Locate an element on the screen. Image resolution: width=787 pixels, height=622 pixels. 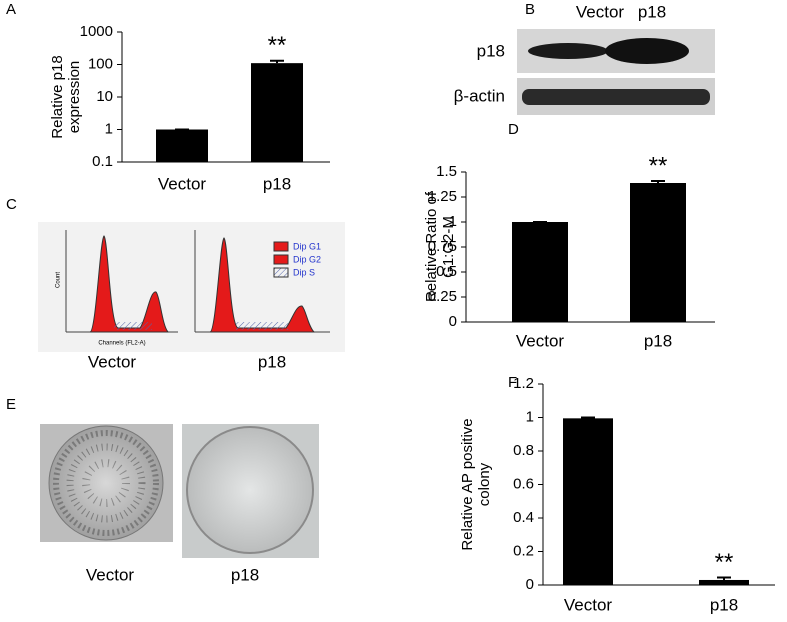
blot-column: p18 is located at coordinates (652, 11).